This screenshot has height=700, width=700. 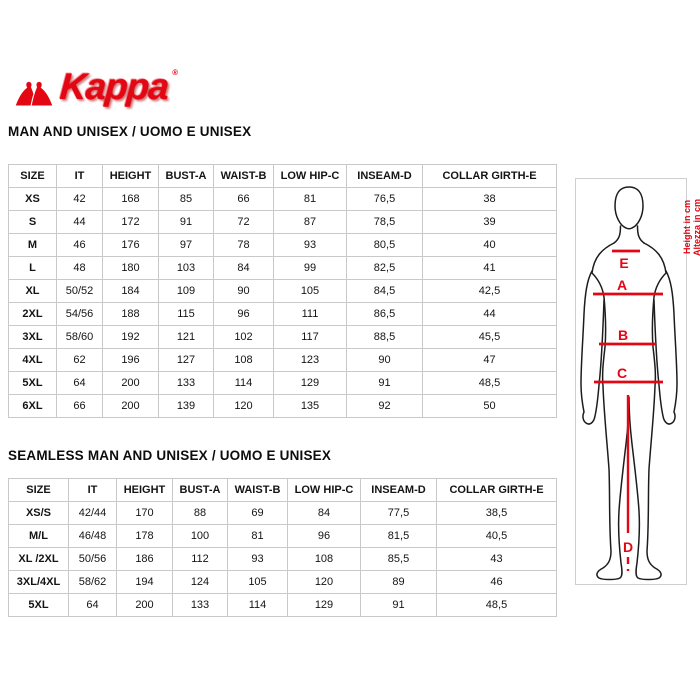 What do you see at coordinates (489, 268) in the screenshot?
I see `measurement-cell: 41` at bounding box center [489, 268].